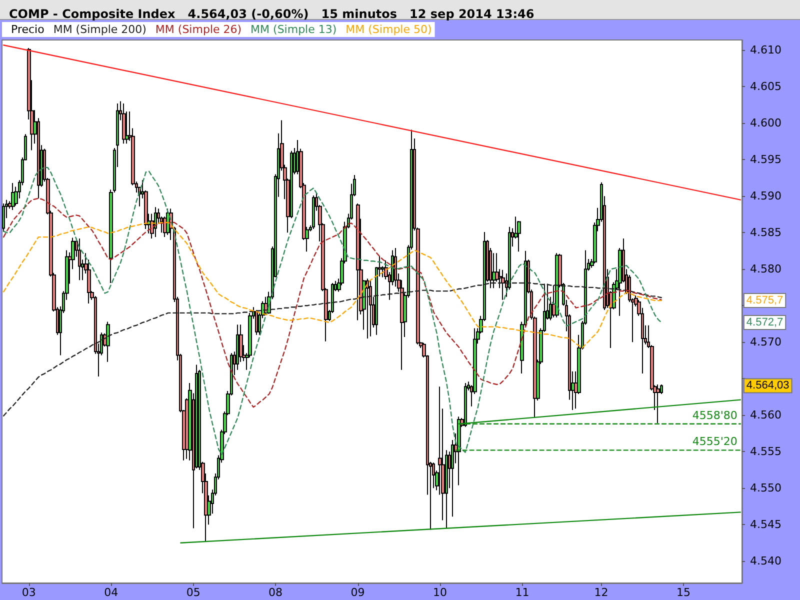  Describe the element at coordinates (99, 29) in the screenshot. I see `text: MM (Simple 200)` at that location.